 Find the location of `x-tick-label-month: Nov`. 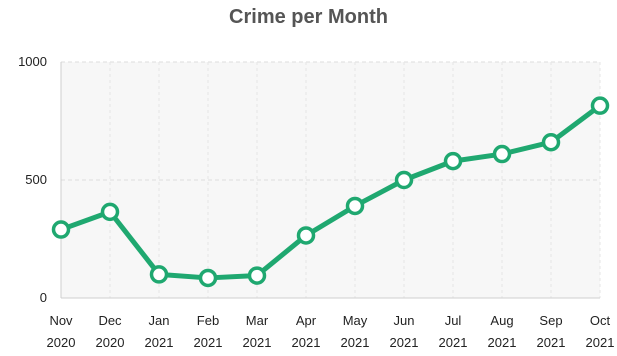

x-tick-label-month: Nov is located at coordinates (61, 320).